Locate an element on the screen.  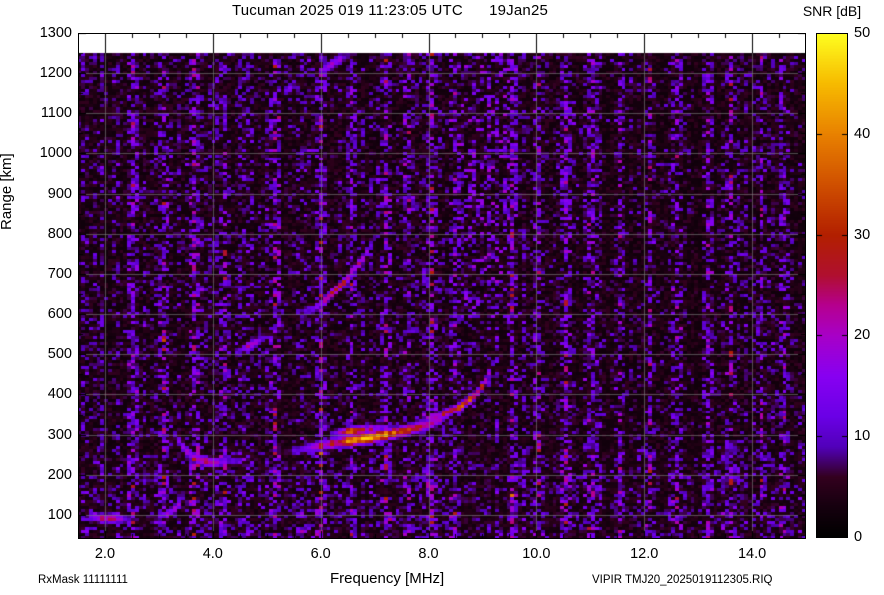
y-tick-400: 400 is located at coordinates (59, 394).